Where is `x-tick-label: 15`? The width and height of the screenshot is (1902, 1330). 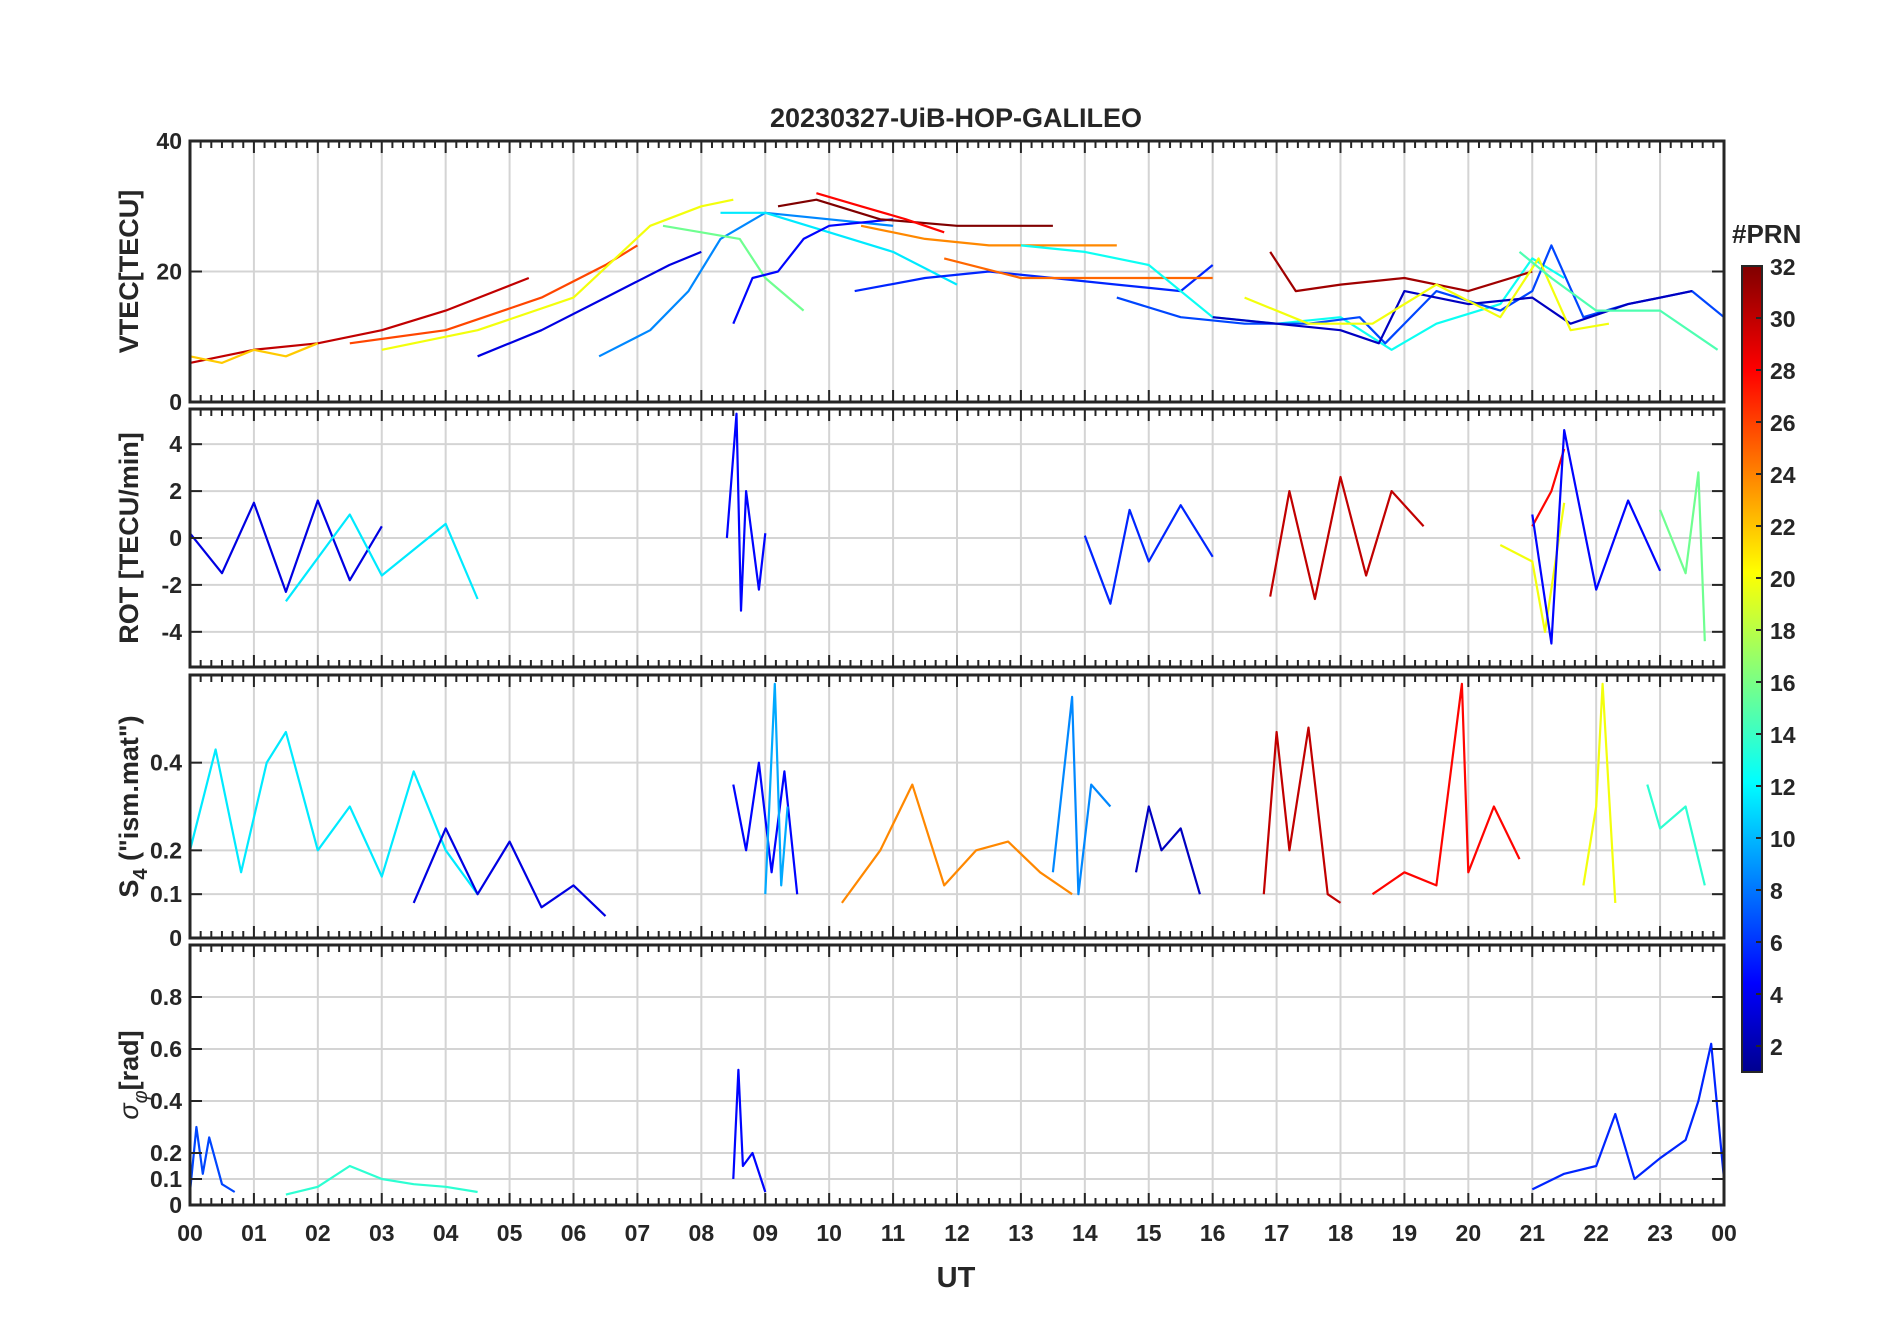 x-tick-label: 15 is located at coordinates (1149, 1233).